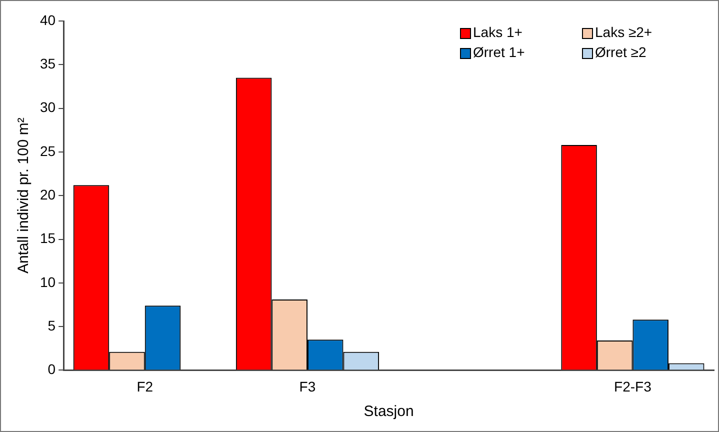 This screenshot has width=719, height=432. Describe the element at coordinates (48, 194) in the screenshot. I see `y-tick-label: 20` at that location.